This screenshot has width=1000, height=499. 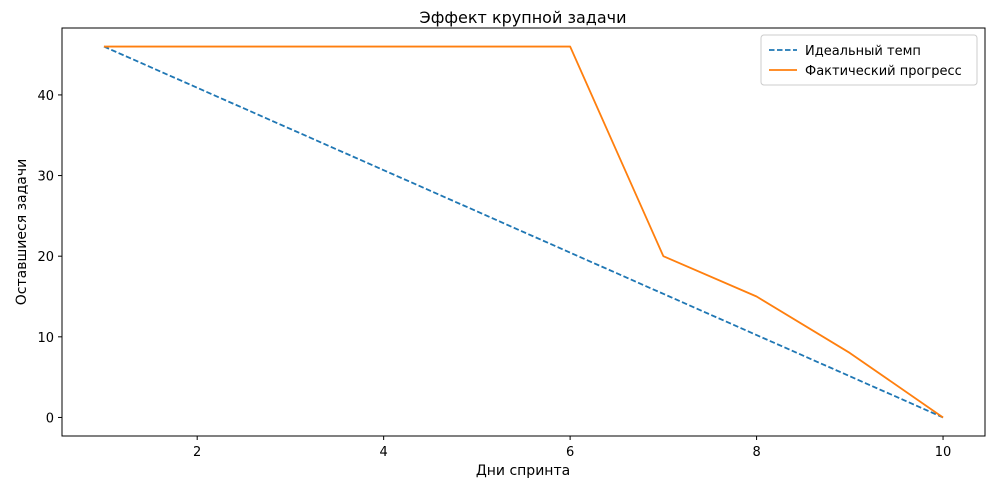 What do you see at coordinates (756, 452) in the screenshot?
I see `x-tick-label: 8` at bounding box center [756, 452].